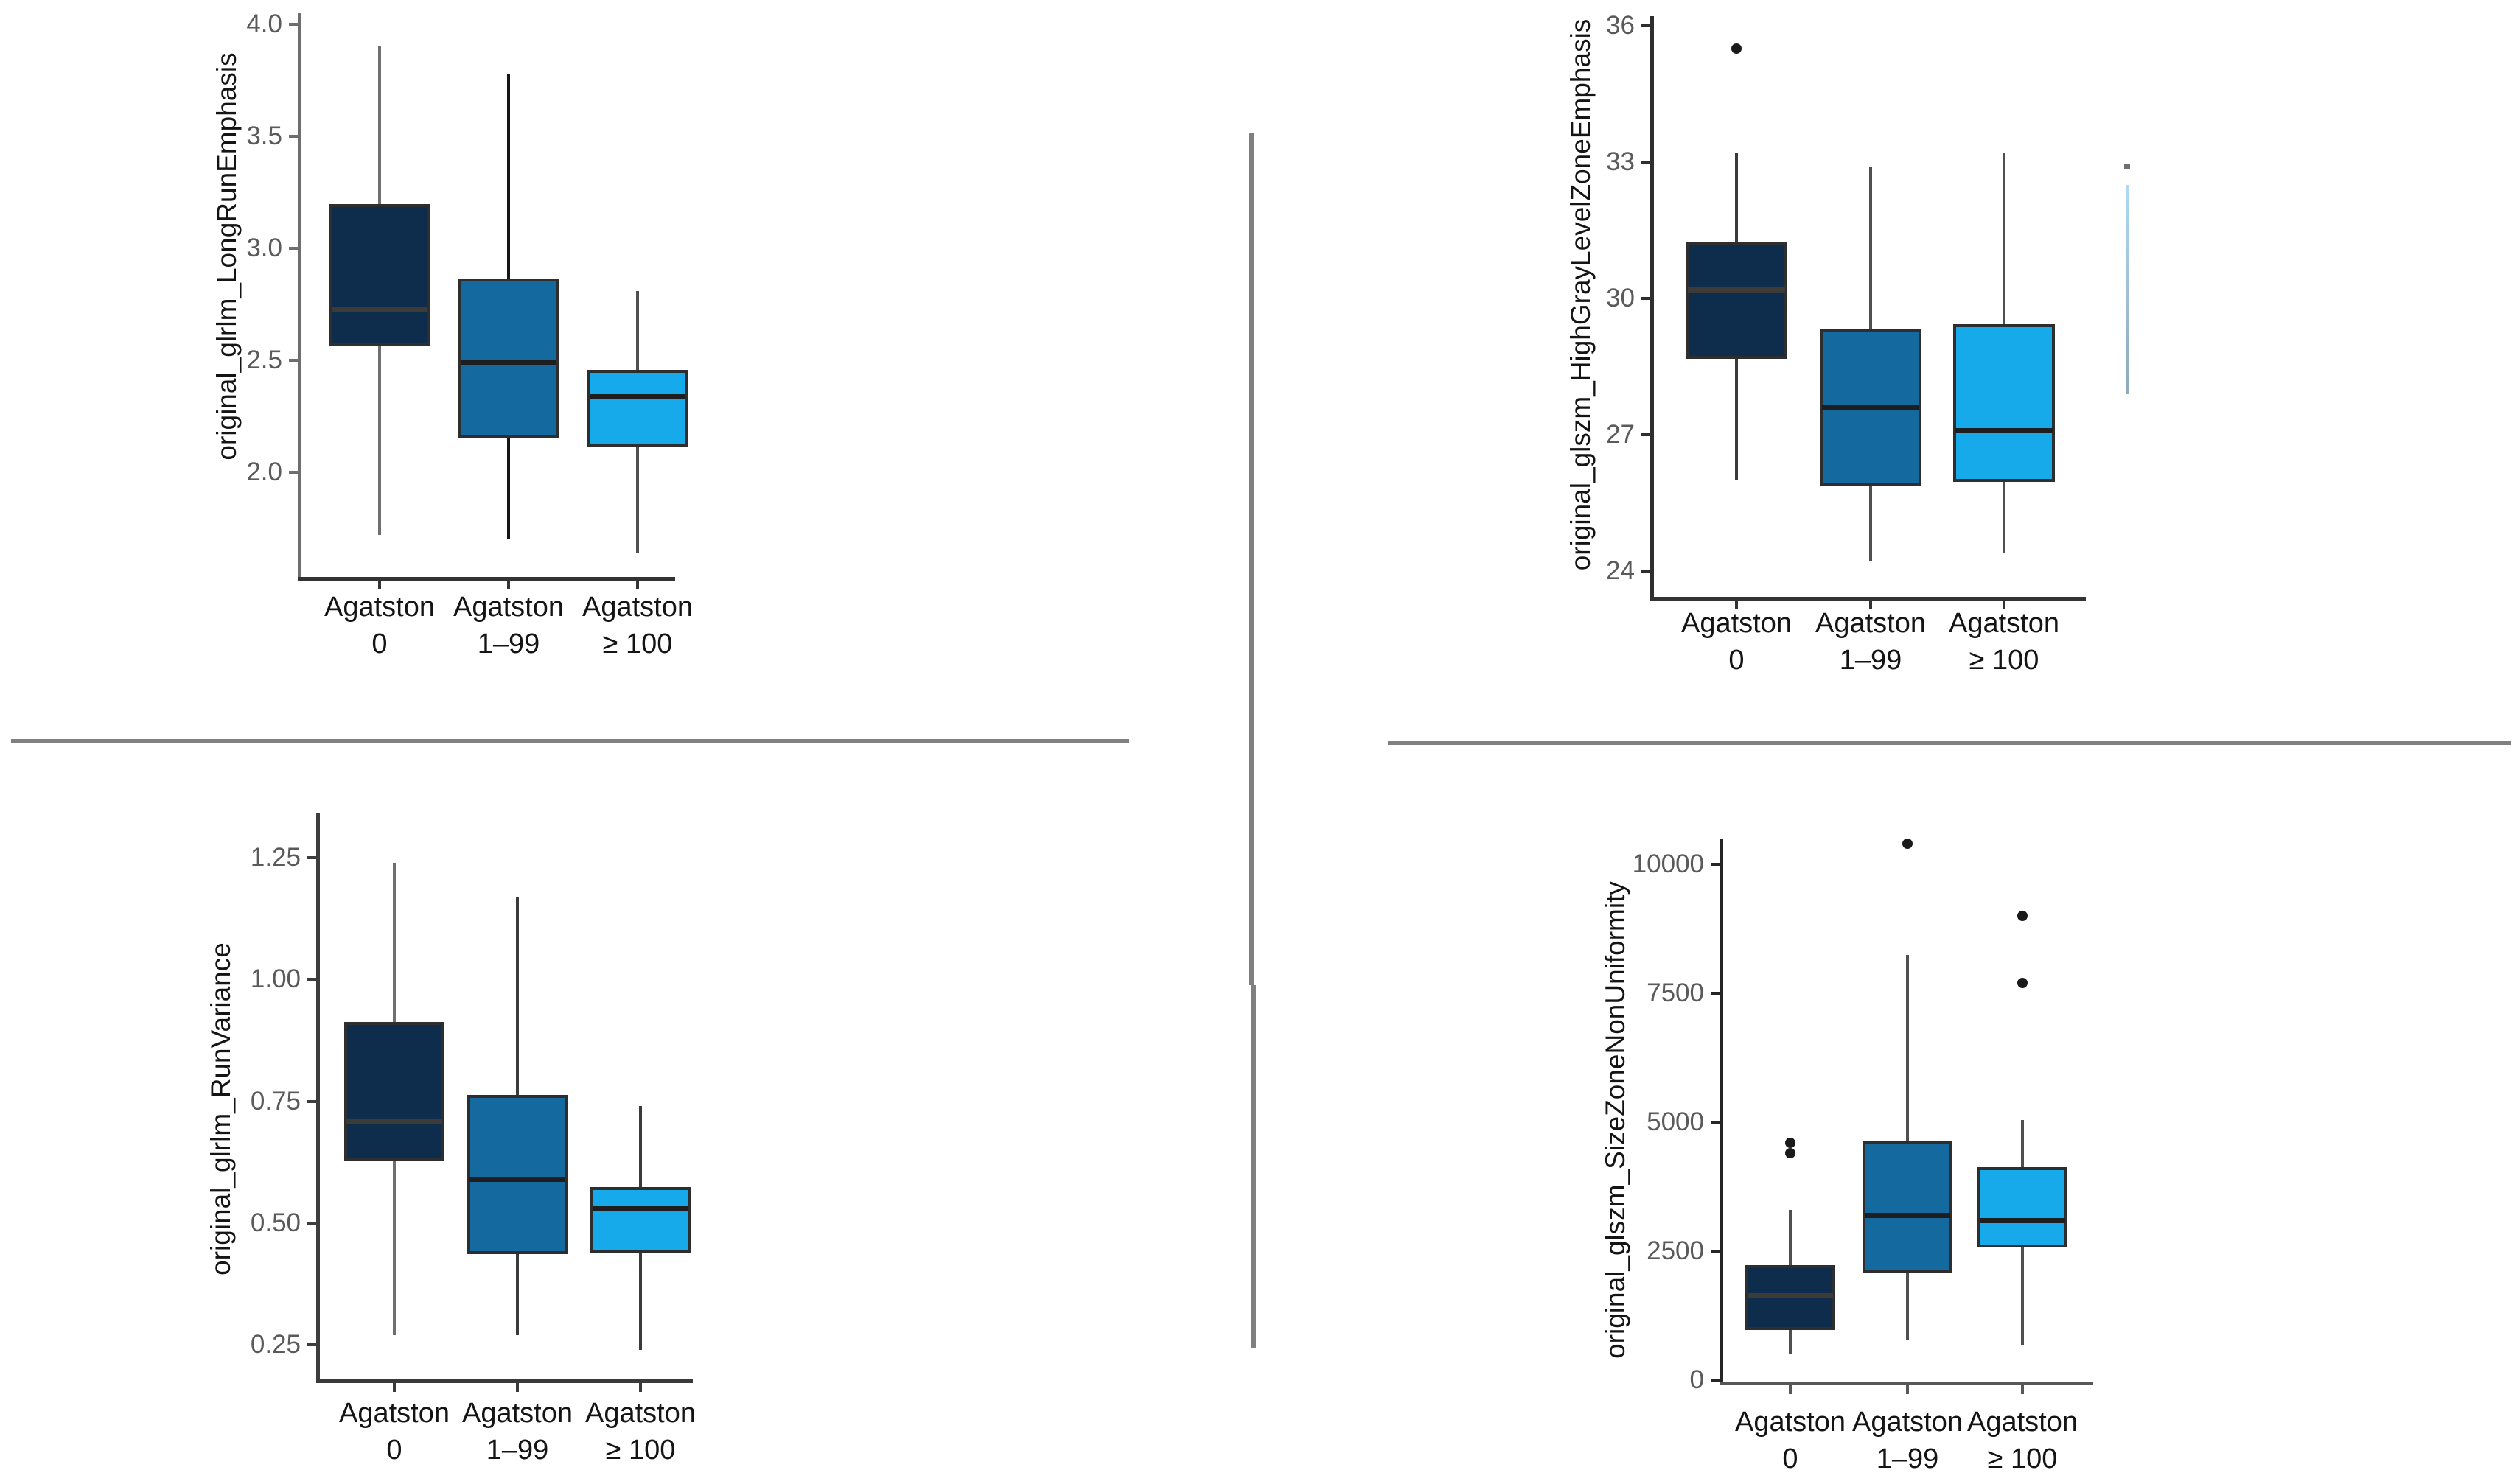  What do you see at coordinates (1949, 743) in the screenshot?
I see `divider-horizontal-right` at bounding box center [1949, 743].